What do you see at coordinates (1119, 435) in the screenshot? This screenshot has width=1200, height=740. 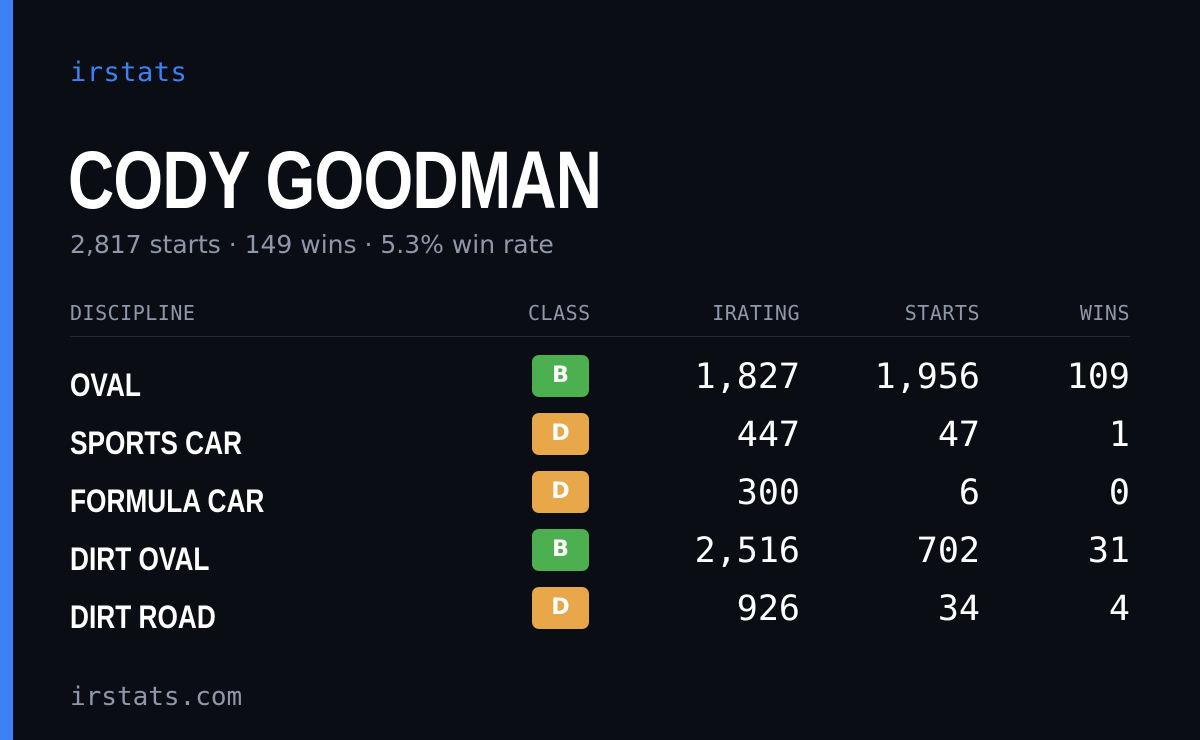 I see `wins-value: 1` at bounding box center [1119, 435].